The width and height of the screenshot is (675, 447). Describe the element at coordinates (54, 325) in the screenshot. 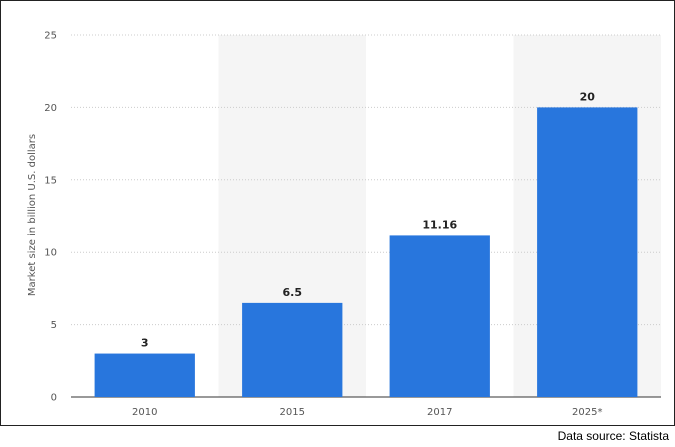

I see `y-tick-label: 5` at that location.